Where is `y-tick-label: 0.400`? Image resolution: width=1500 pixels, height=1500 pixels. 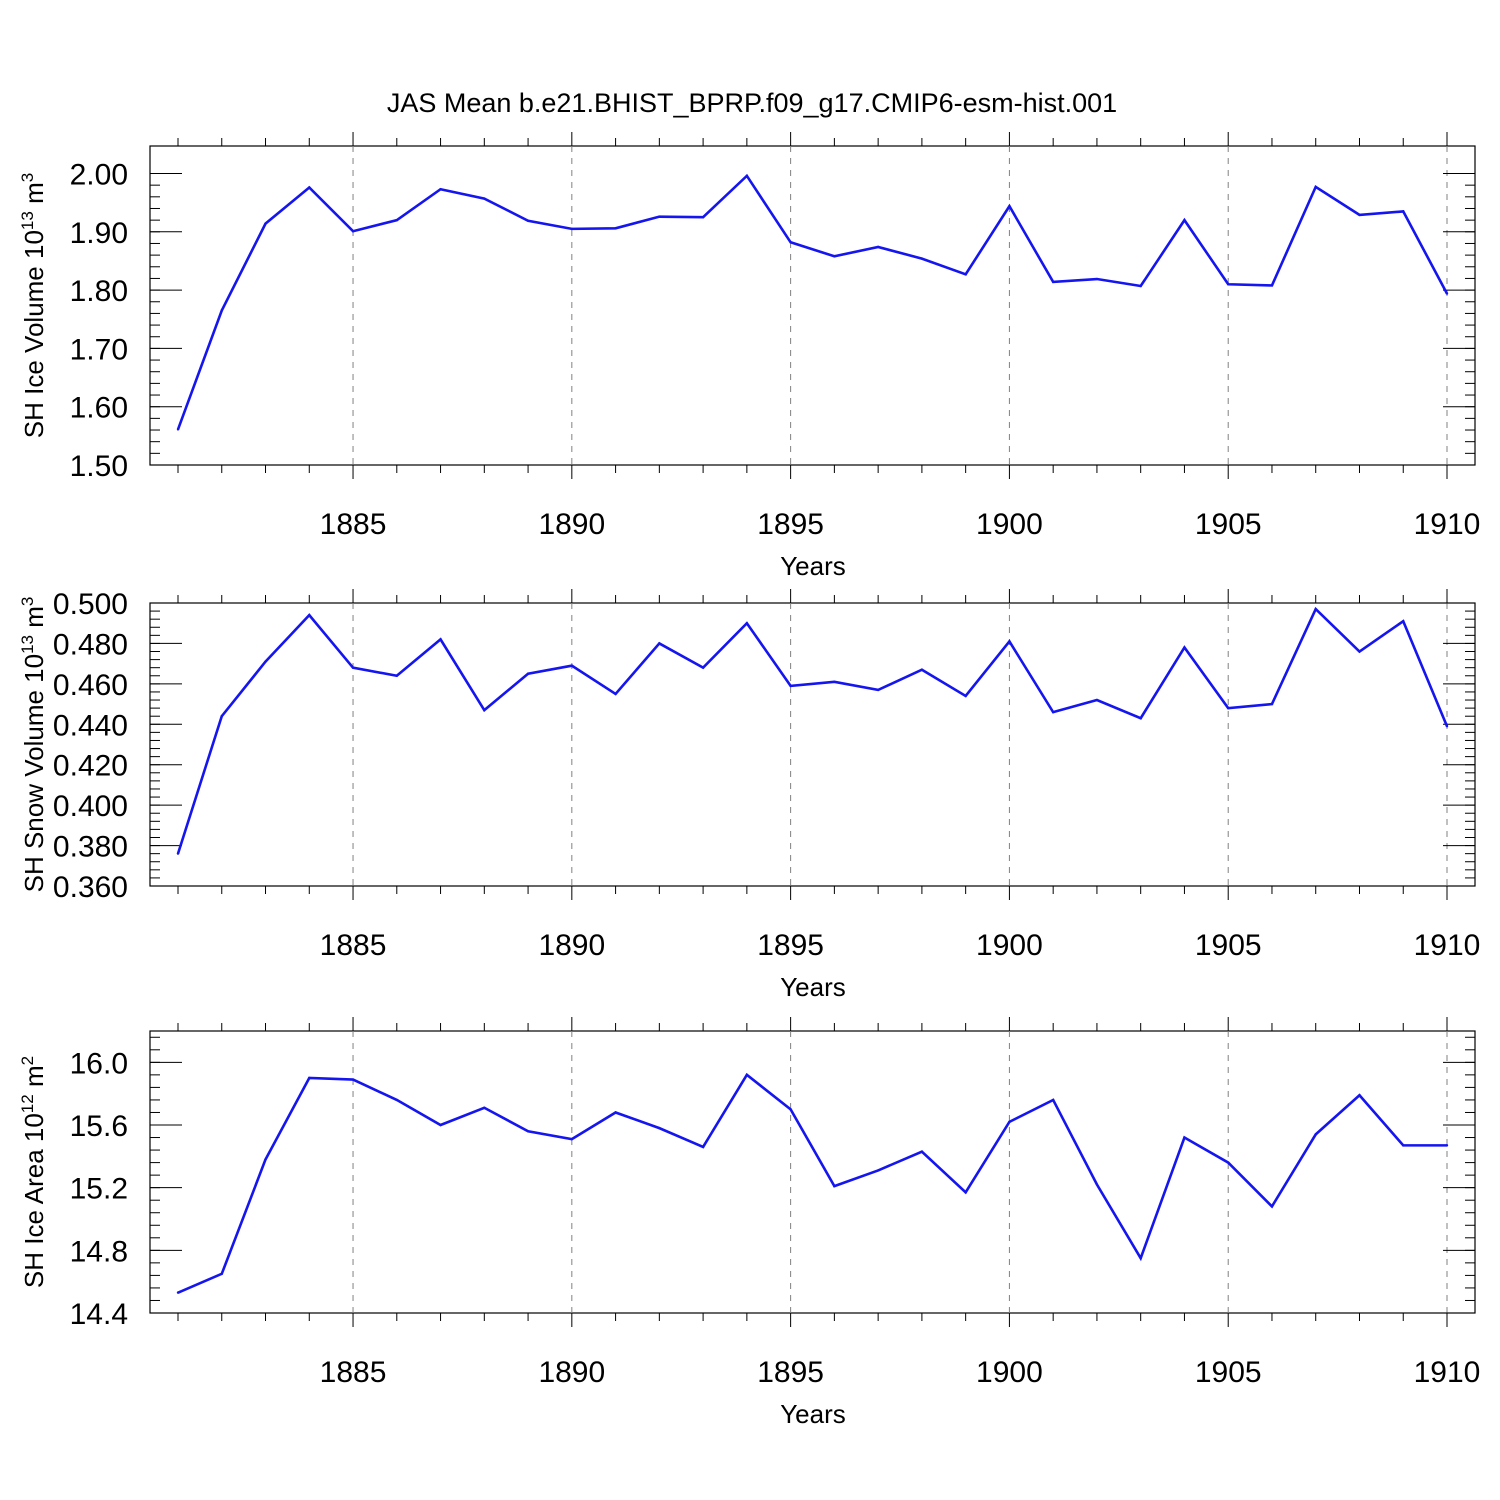 y-tick-label: 0.400 is located at coordinates (90, 806).